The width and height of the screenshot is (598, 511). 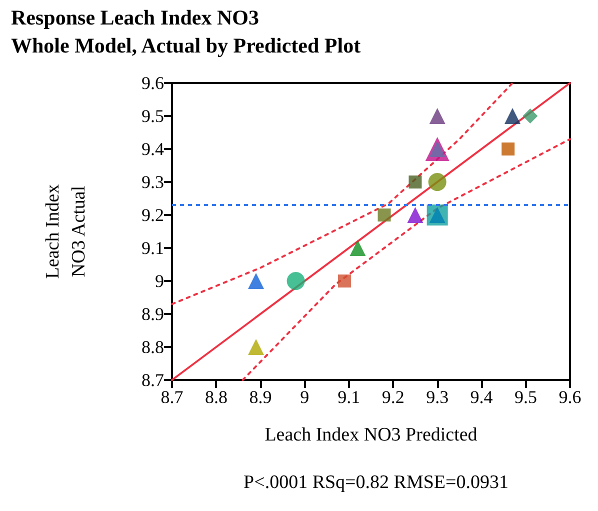 What do you see at coordinates (153, 248) in the screenshot?
I see `y-tick-label: 9.1` at bounding box center [153, 248].